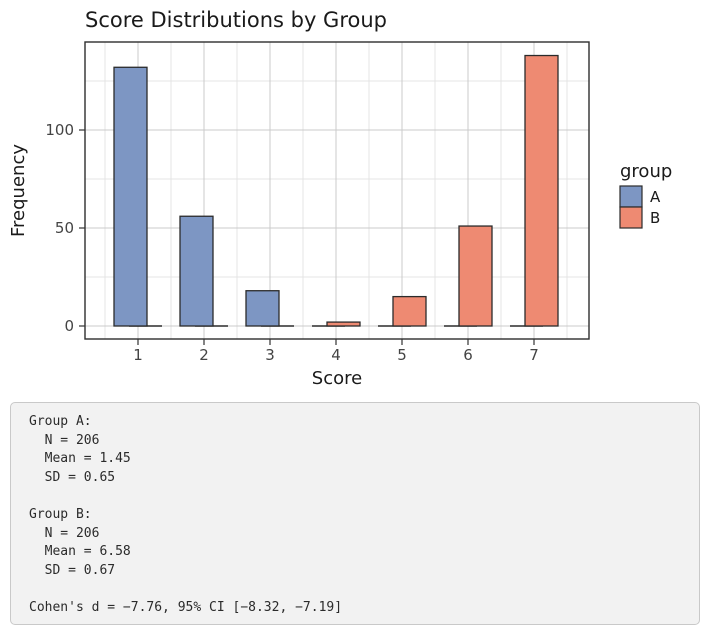  I want to click on x-tick-label: 1, so click(138, 355).